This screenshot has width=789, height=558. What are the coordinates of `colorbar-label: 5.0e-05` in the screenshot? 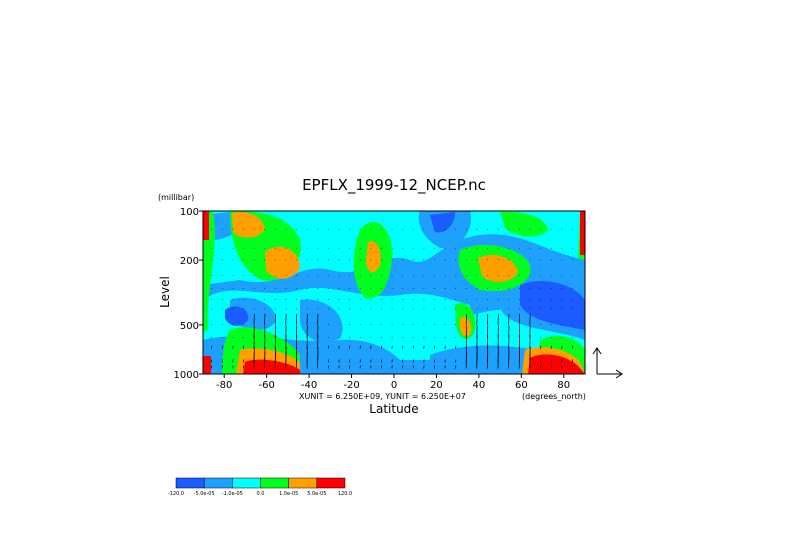 It's located at (316, 494).